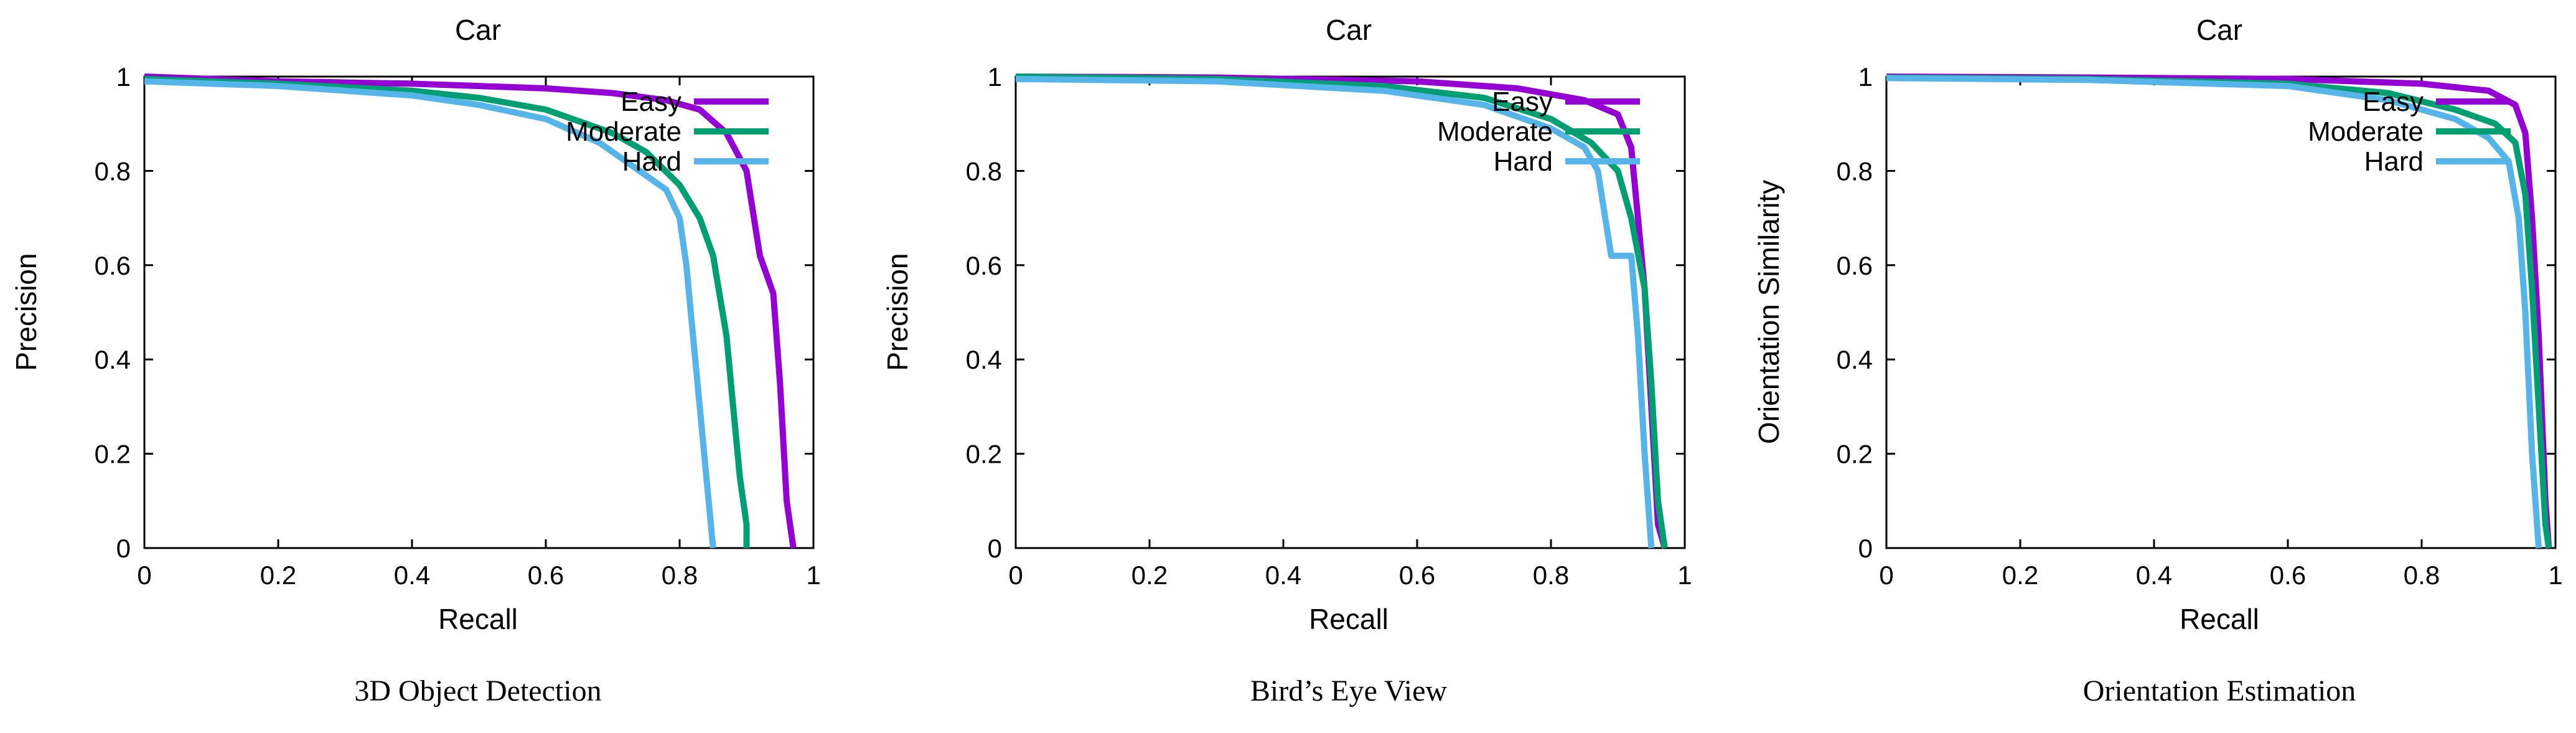 The image size is (2576, 733). I want to click on caption: 3D Object Detection, so click(477, 690).